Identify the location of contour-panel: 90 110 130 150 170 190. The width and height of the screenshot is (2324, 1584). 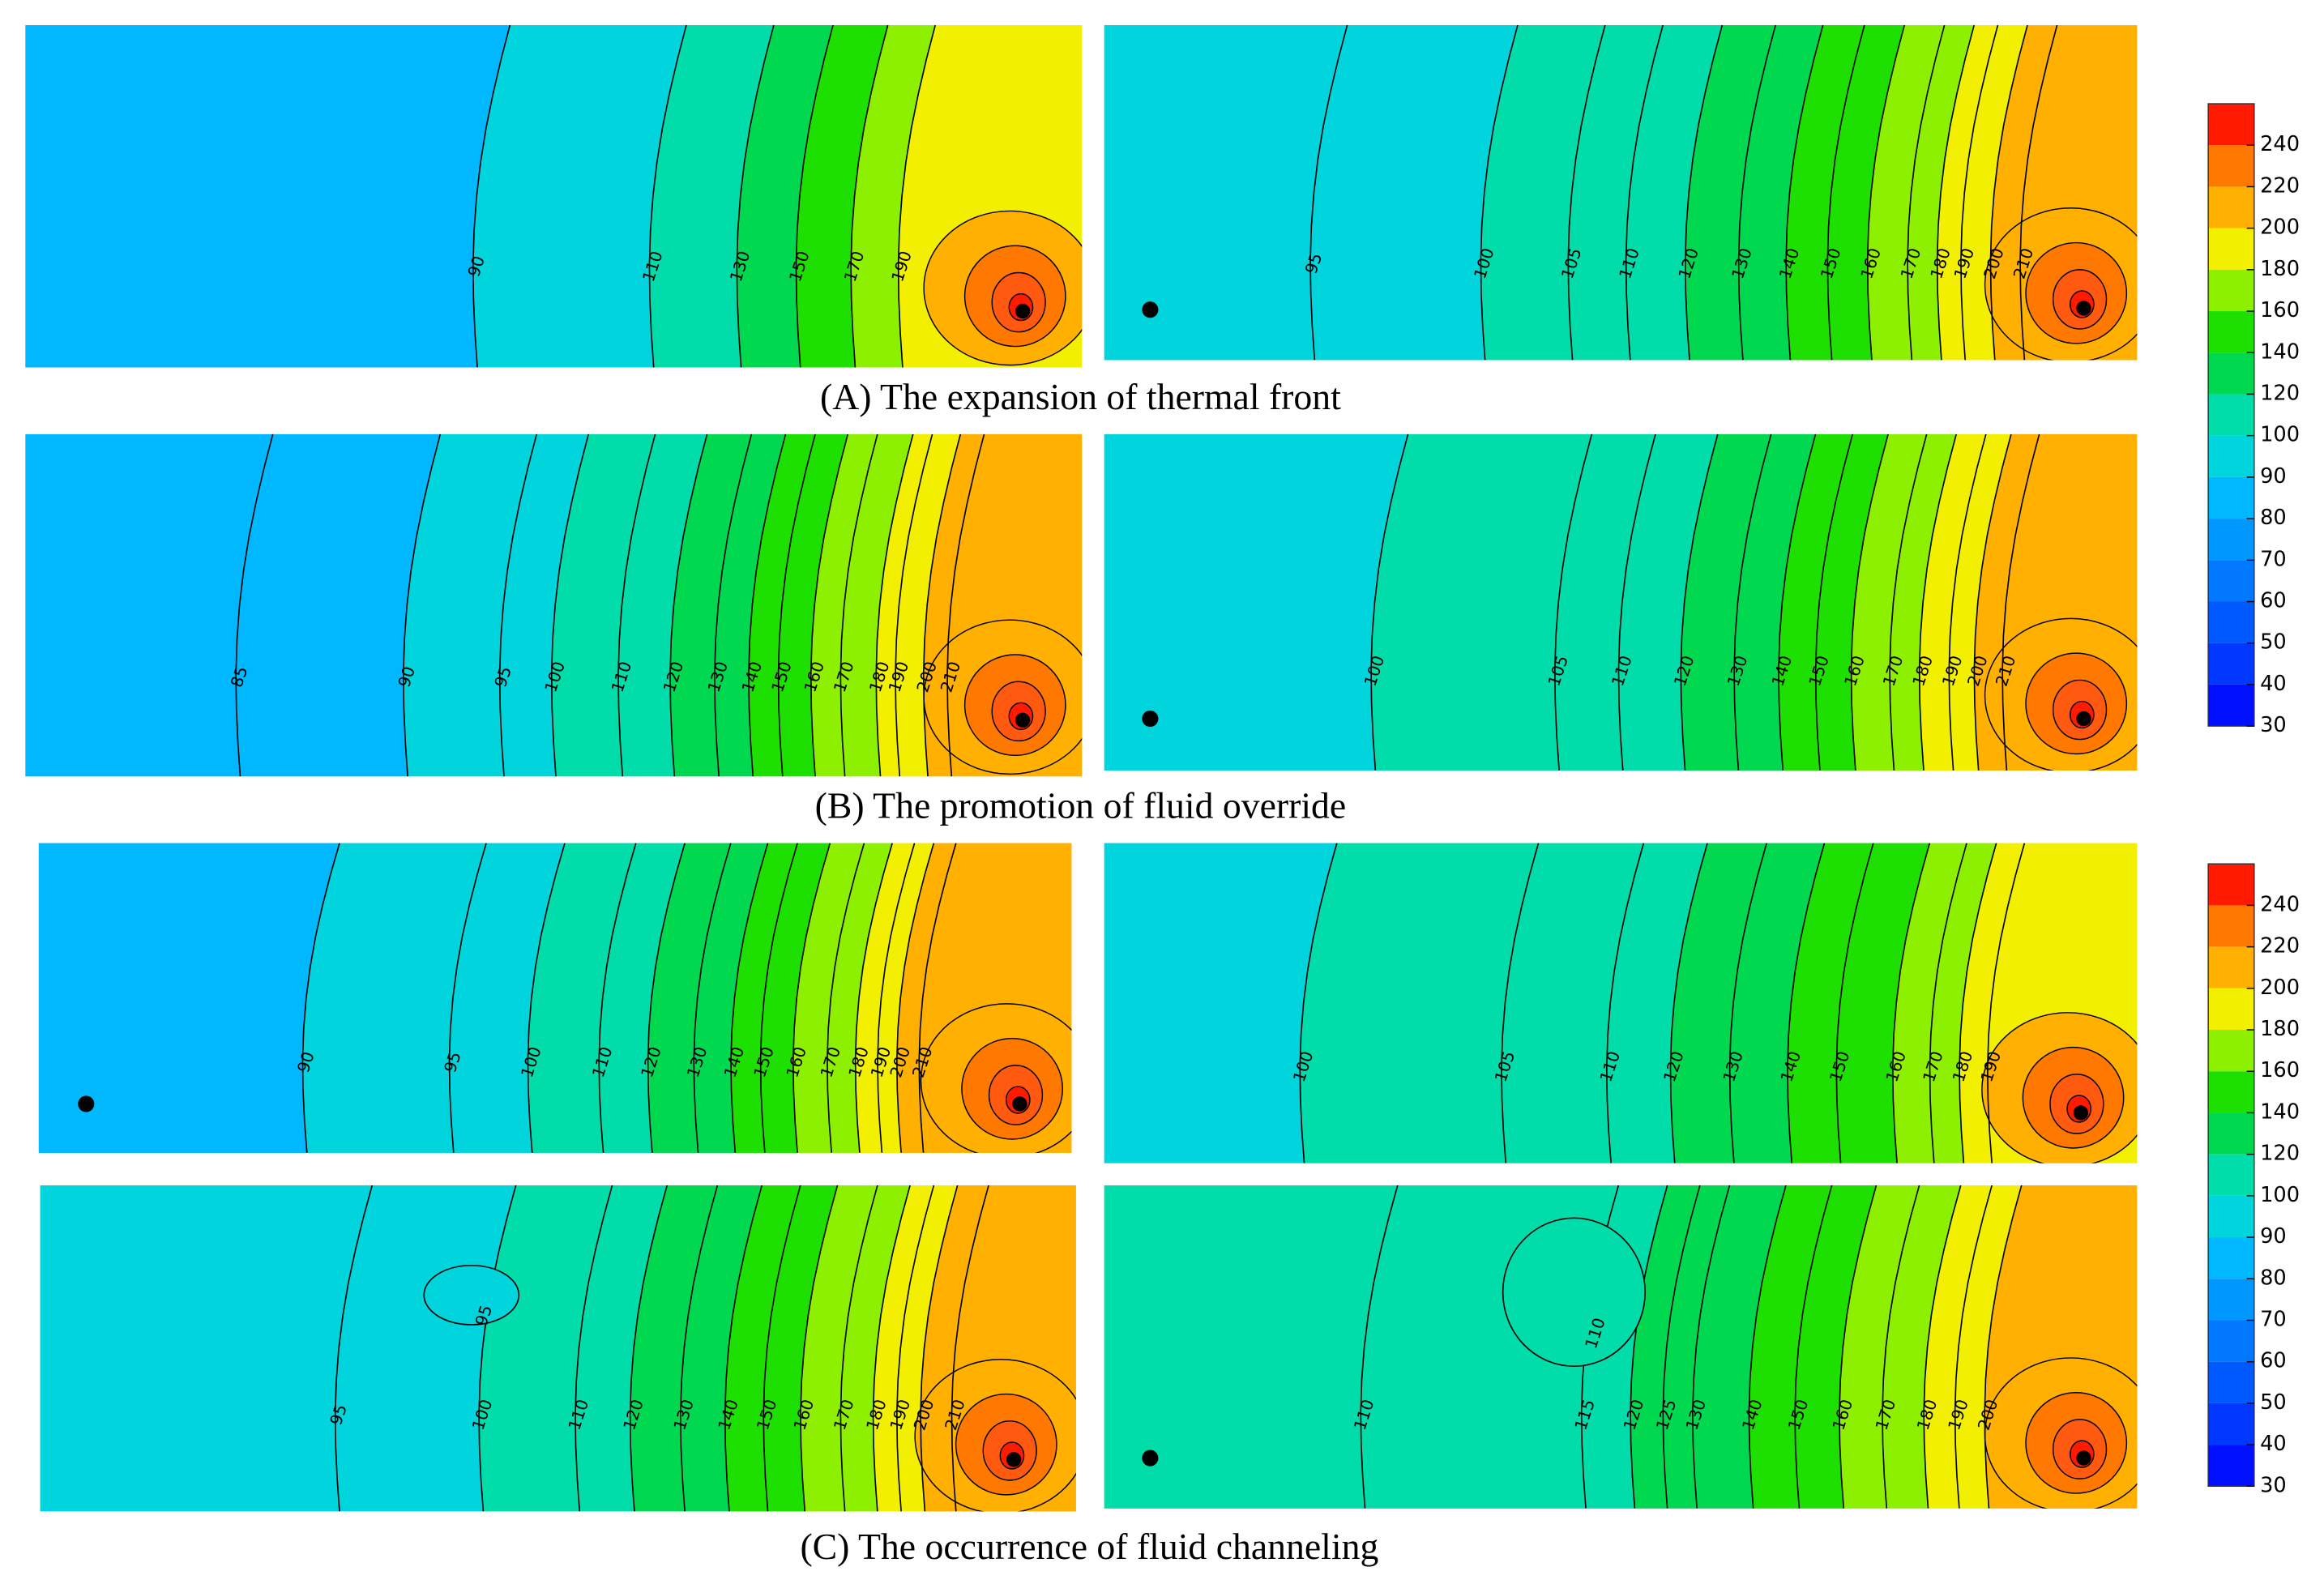
(554, 196).